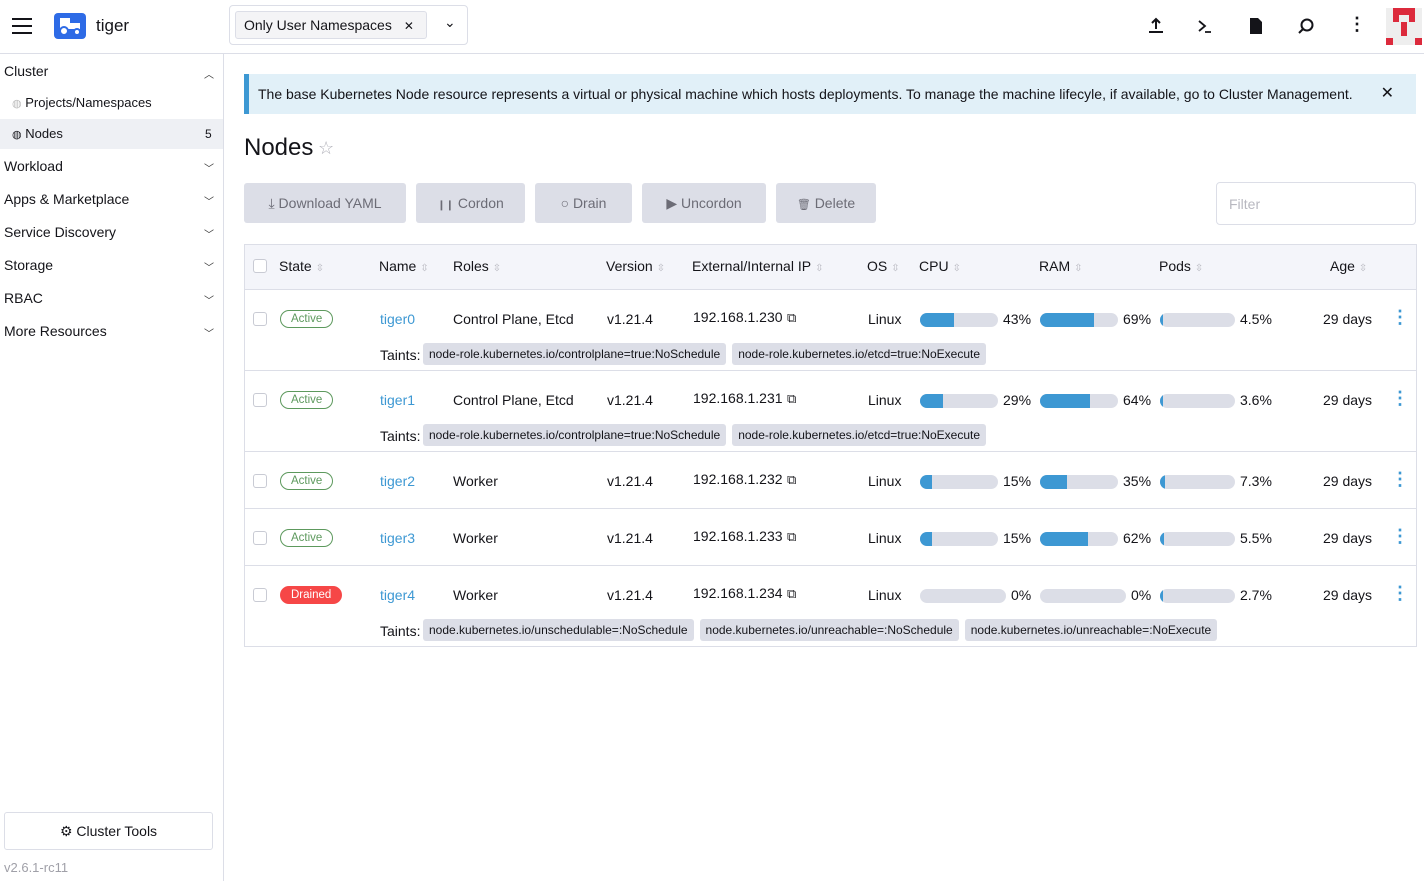 The width and height of the screenshot is (1424, 881). Describe the element at coordinates (55, 331) in the screenshot. I see `sidebar-group-more-resources: More Resources` at that location.